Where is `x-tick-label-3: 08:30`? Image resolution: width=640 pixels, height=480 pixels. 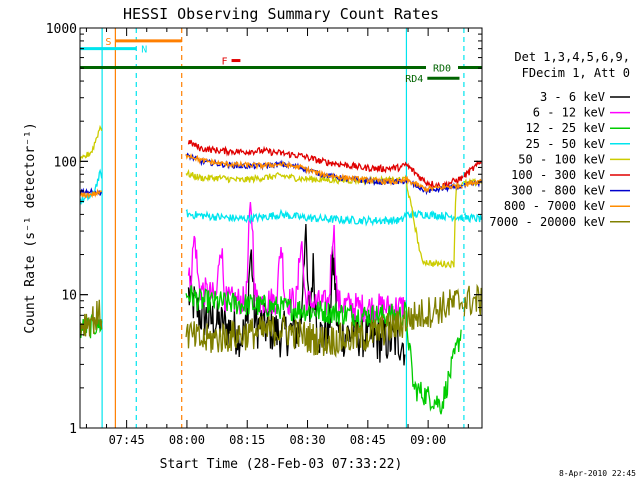
x-tick-label-3: 08:30 is located at coordinates (307, 440).